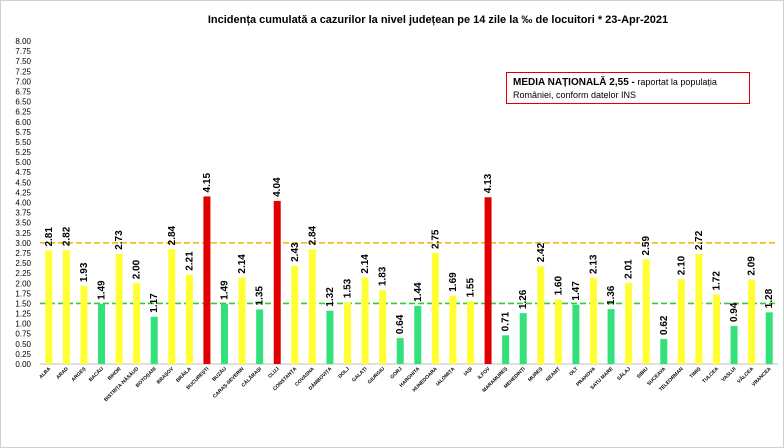 The width and height of the screenshot is (784, 448). What do you see at coordinates (699, 240) in the screenshot?
I see `data-label: 2.72` at bounding box center [699, 240].